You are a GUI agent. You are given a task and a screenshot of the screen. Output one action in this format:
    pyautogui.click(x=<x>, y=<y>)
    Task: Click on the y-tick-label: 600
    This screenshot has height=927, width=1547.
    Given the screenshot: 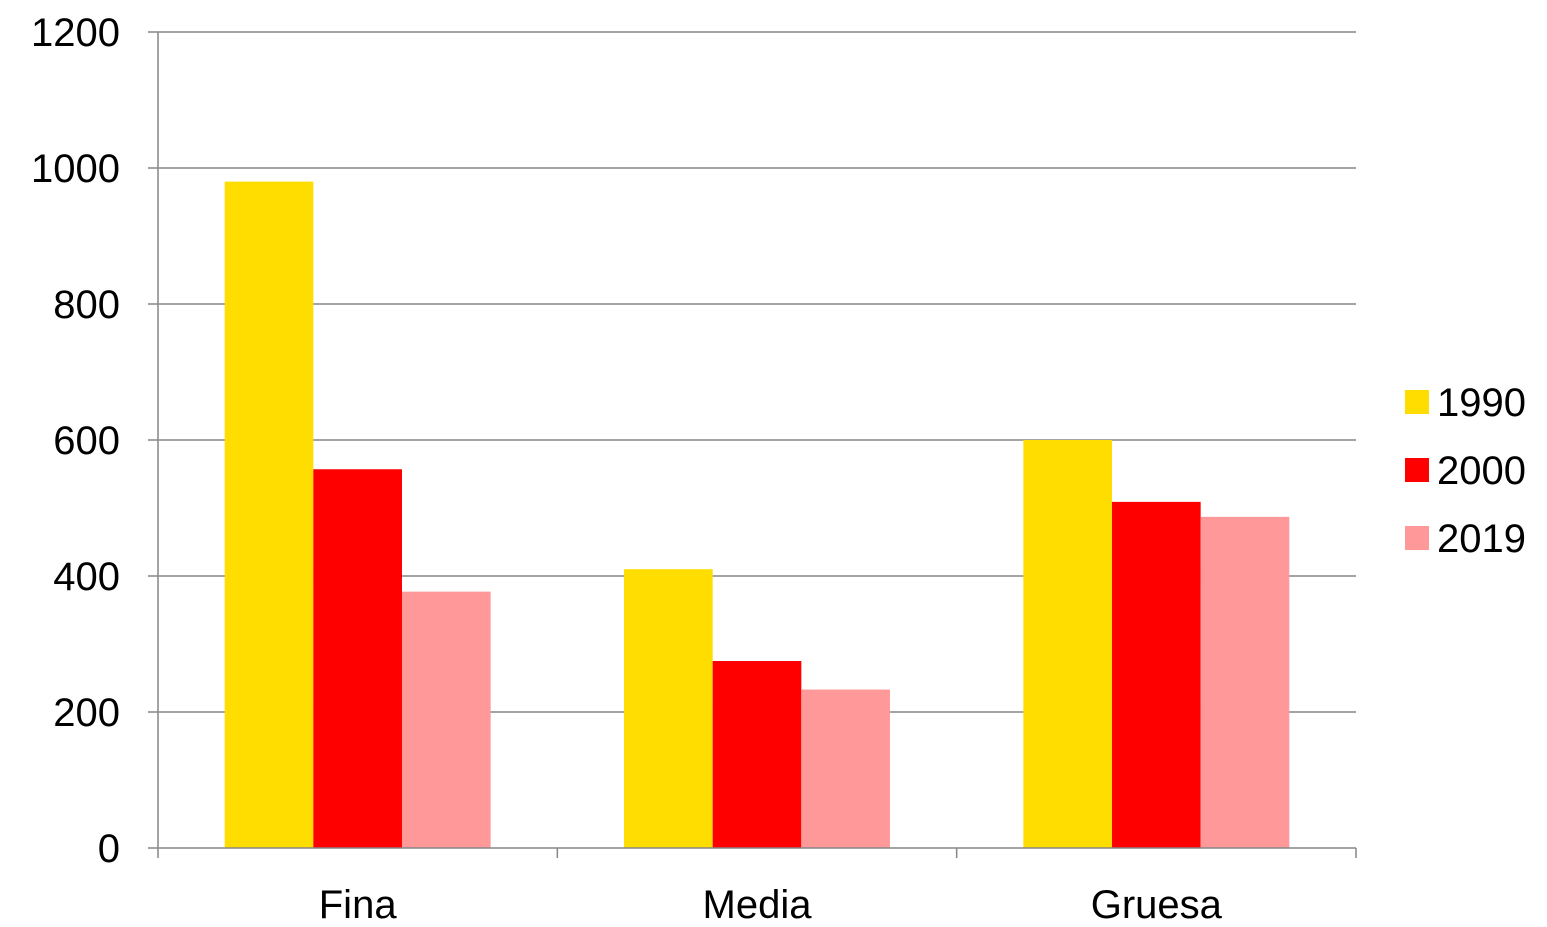 What is the action you would take?
    pyautogui.click(x=86, y=441)
    